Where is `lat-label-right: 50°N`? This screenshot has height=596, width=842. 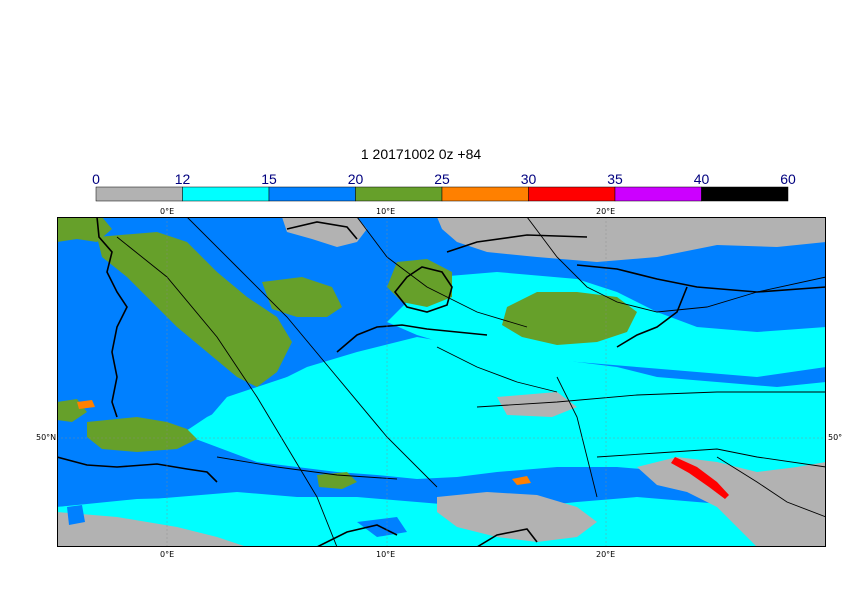
lat-label-right: 50°N is located at coordinates (835, 437).